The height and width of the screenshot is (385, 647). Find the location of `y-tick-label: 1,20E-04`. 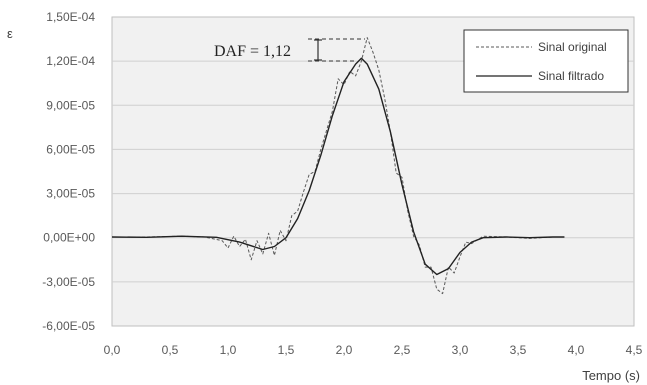

y-tick-label: 1,20E-04 is located at coordinates (70, 61).